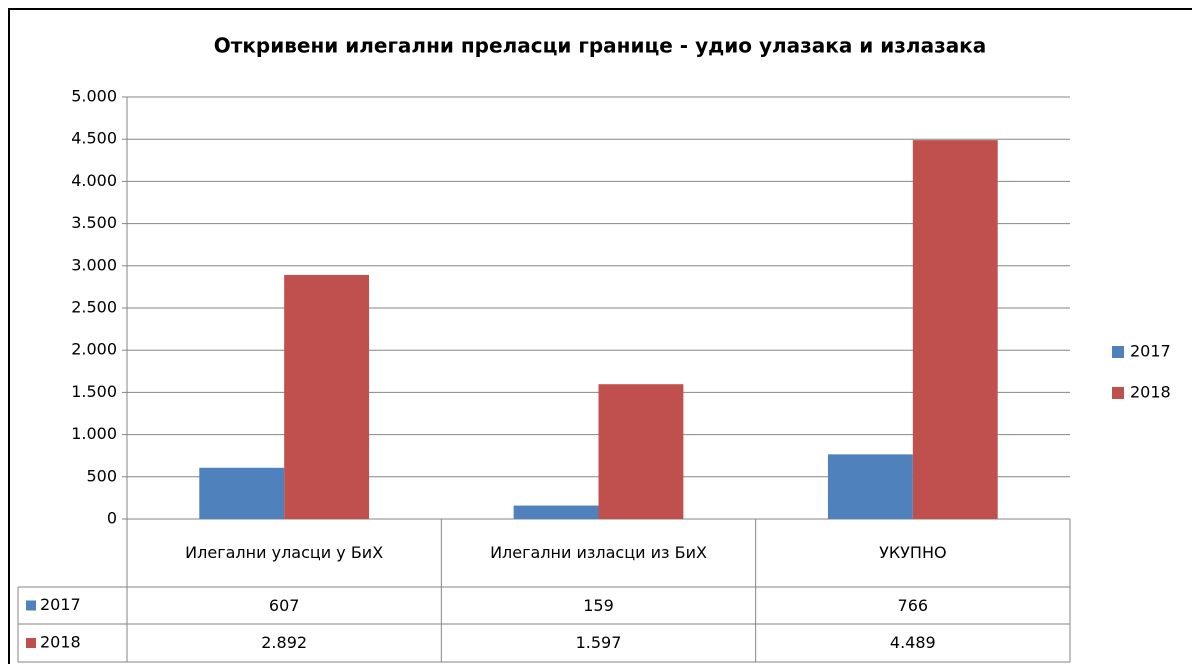 Image resolution: width=1192 pixels, height=664 pixels. Describe the element at coordinates (598, 605) in the screenshot. I see `table-value: 159` at that location.